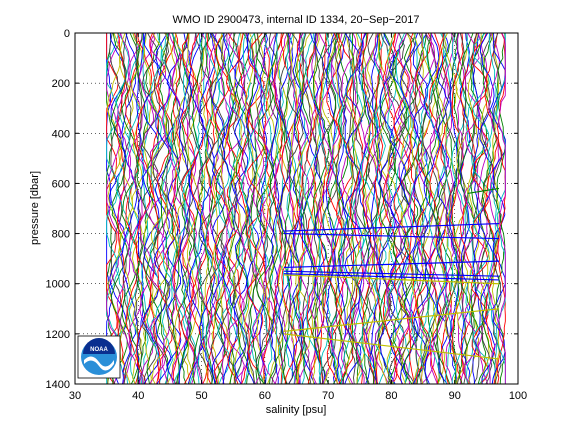 This screenshot has width=576, height=432. Describe the element at coordinates (67, 34) in the screenshot. I see `y-tick-label: 0` at that location.